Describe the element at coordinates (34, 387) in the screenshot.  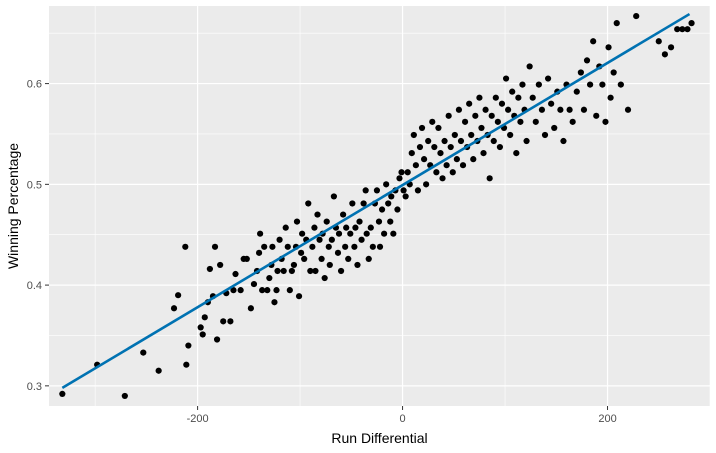
I see `y-tick-label: 0.3` at that location.